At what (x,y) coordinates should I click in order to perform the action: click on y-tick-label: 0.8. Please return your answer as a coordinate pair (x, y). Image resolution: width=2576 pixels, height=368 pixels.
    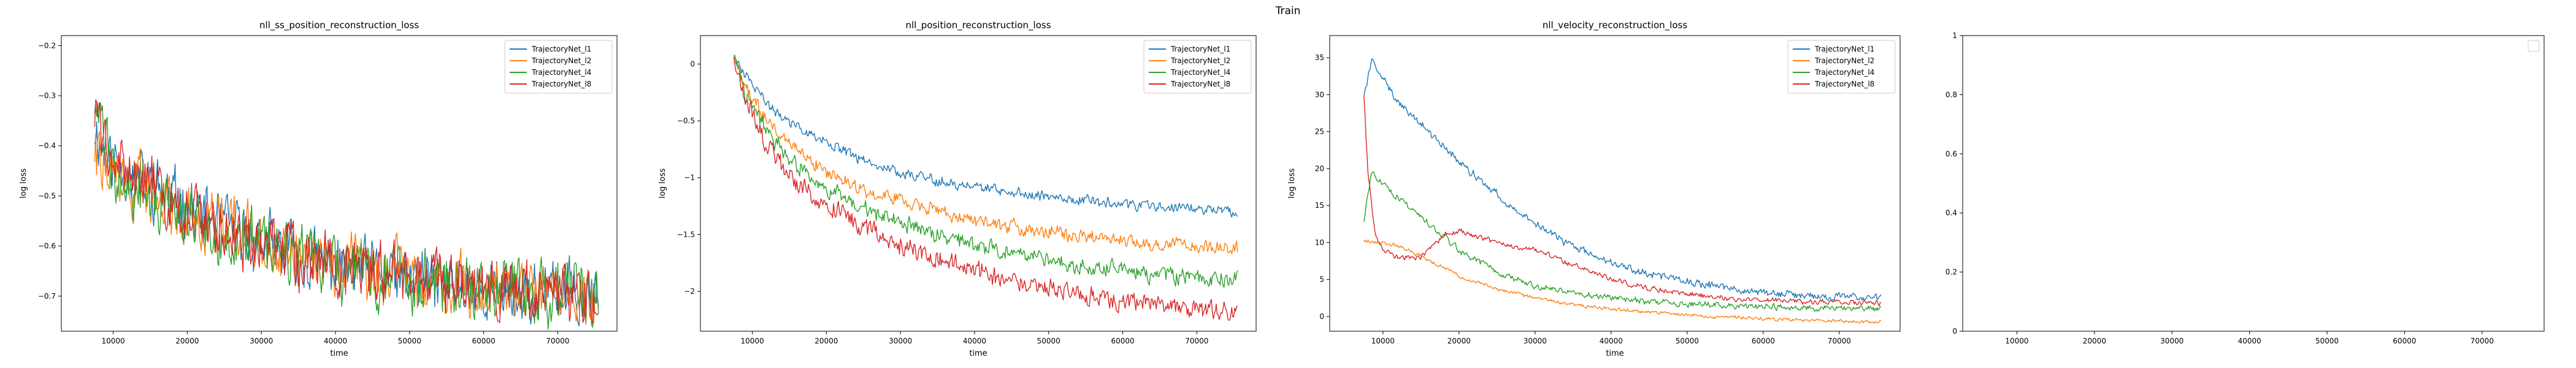
    Looking at the image, I should click on (1951, 94).